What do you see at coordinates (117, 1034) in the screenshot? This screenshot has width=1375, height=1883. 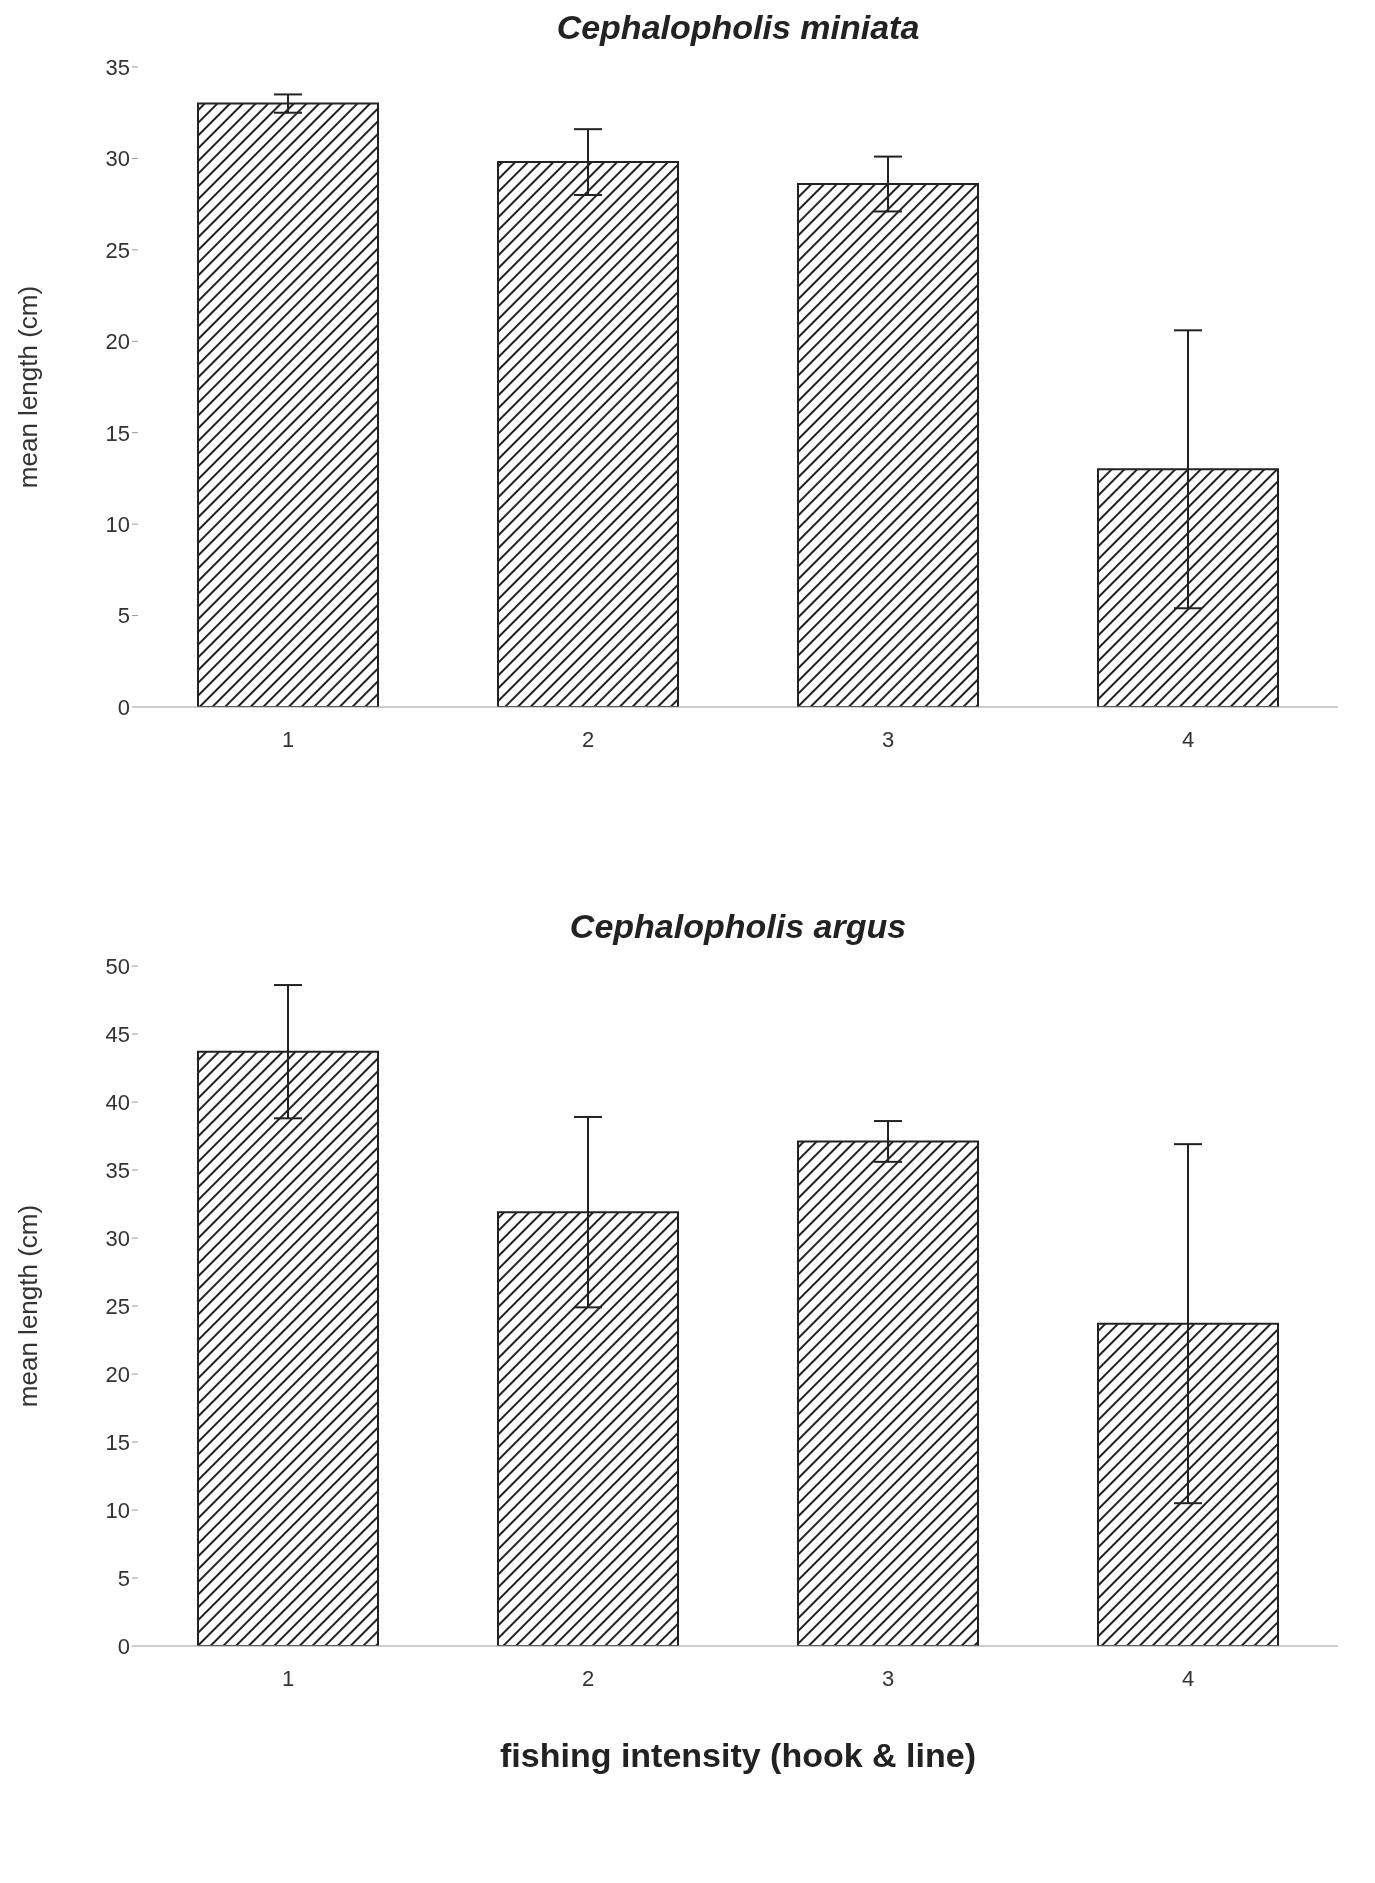 I see `y-tick-label: 45` at bounding box center [117, 1034].